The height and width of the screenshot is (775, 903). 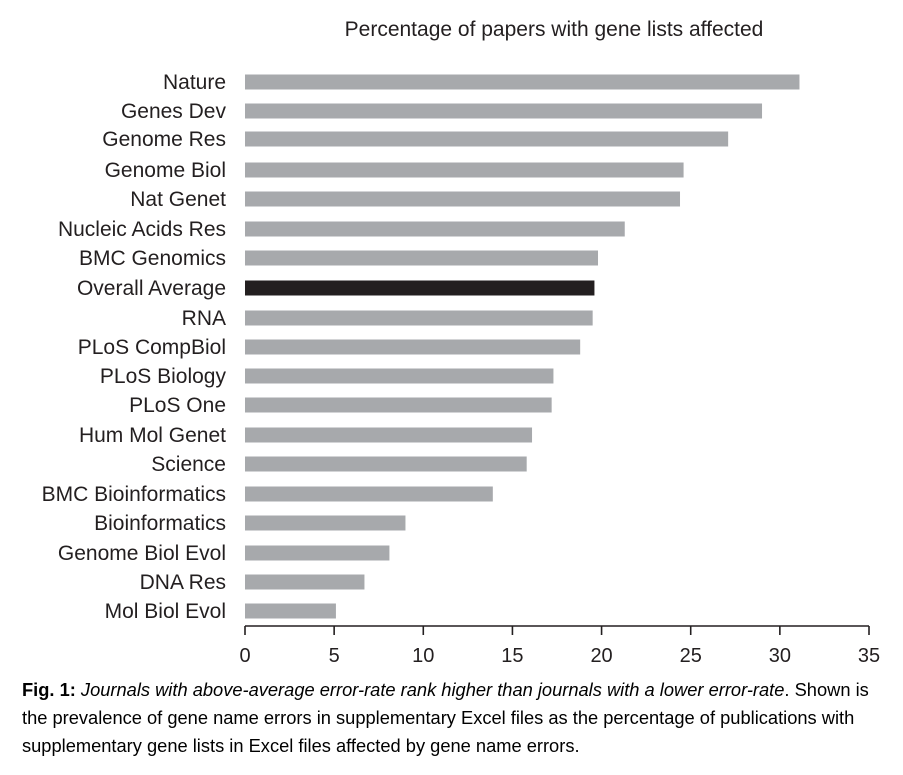 I want to click on category-label: BMC Bioinformatics, so click(x=134, y=494).